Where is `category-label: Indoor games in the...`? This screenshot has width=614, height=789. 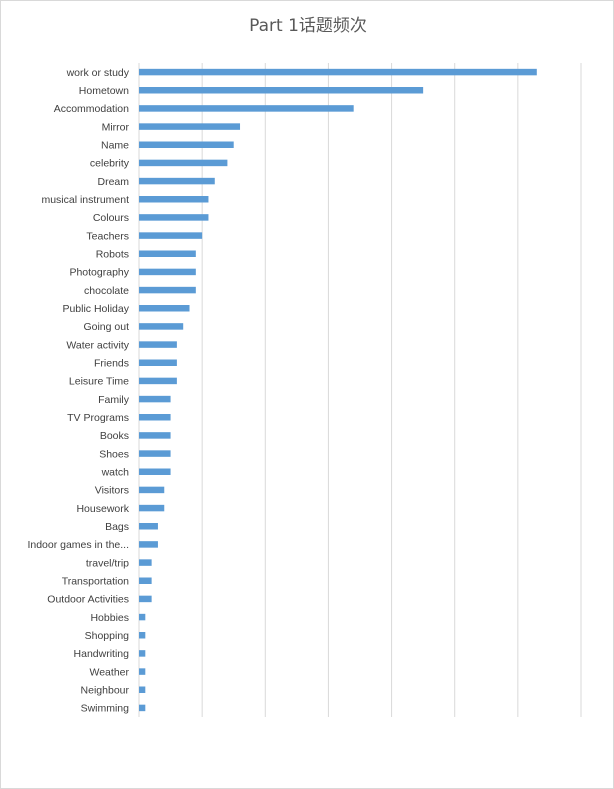 category-label: Indoor games in the... is located at coordinates (78, 545).